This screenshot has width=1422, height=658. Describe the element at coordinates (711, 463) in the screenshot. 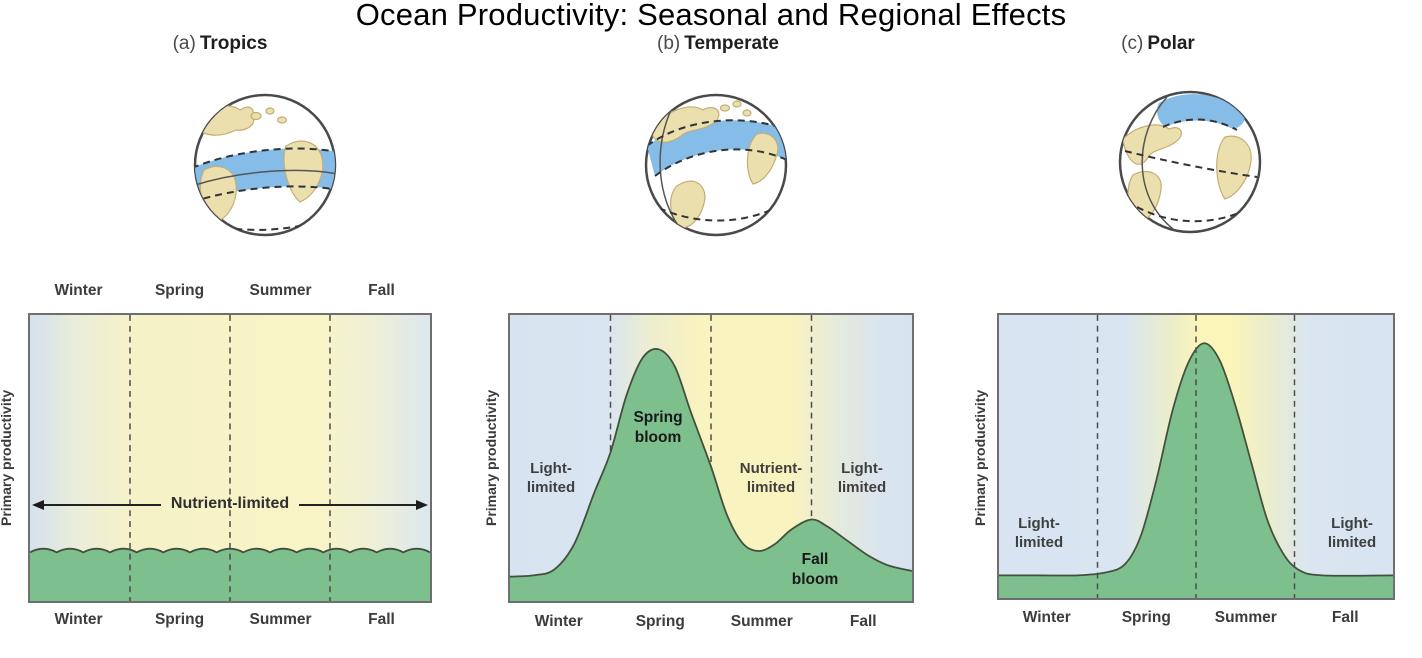

I see `productivity-curve` at that location.